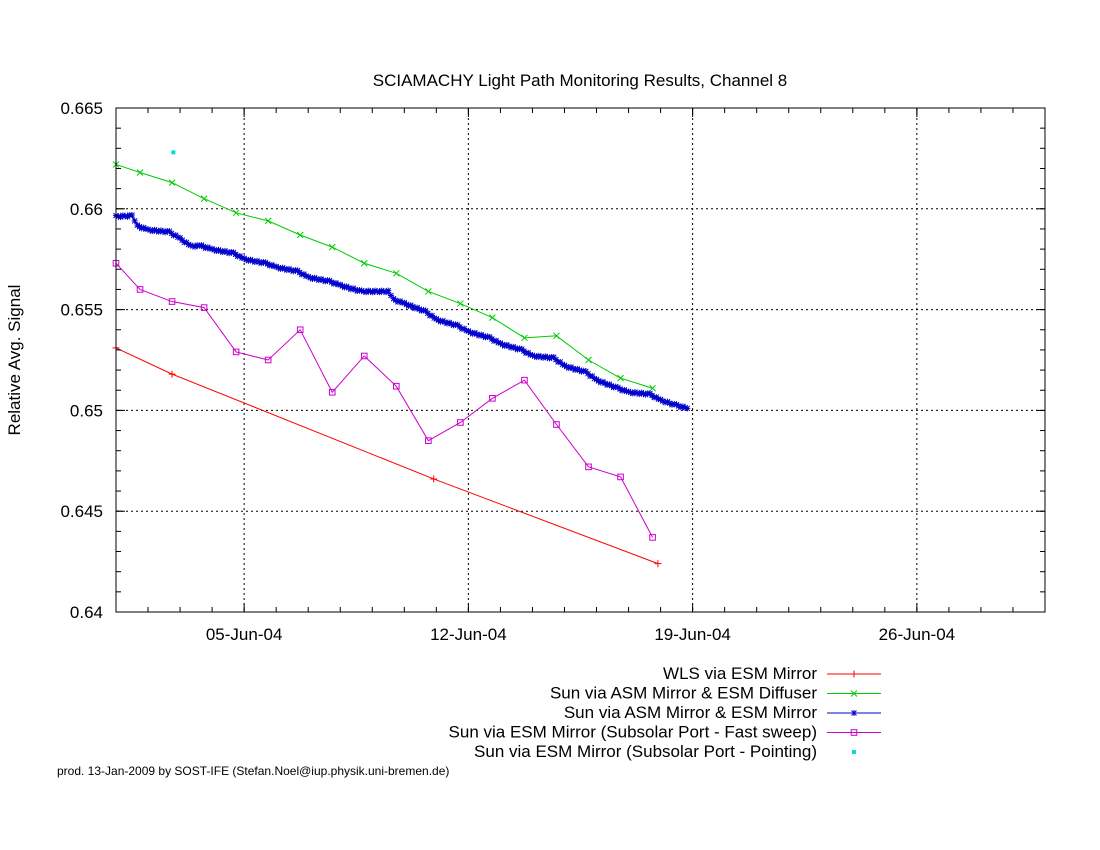  Describe the element at coordinates (81, 511) in the screenshot. I see `y-tick-label: 0.645` at that location.